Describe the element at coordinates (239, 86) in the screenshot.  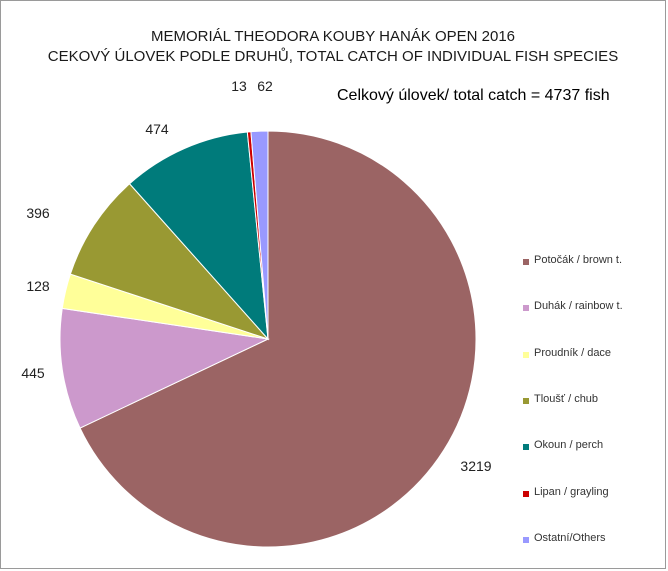
I see `data-label-5: 13` at that location.